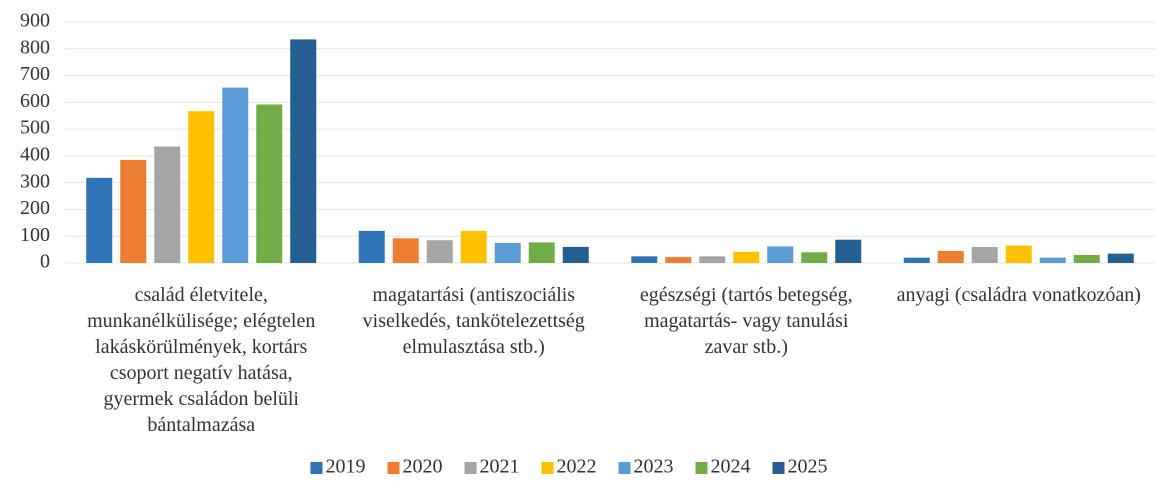 The height and width of the screenshot is (488, 1160). Describe the element at coordinates (808, 467) in the screenshot. I see `legend-label: 2025` at that location.